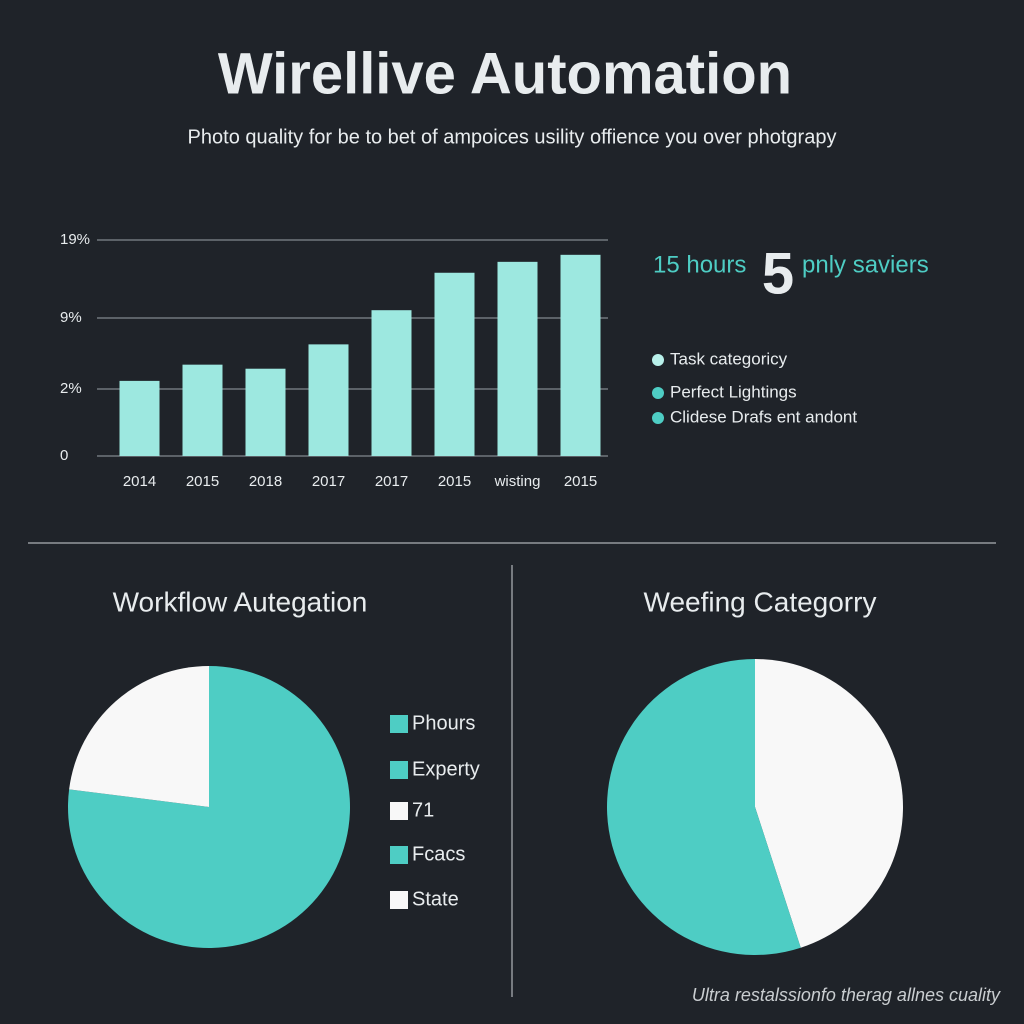 The width and height of the screenshot is (1024, 1024). I want to click on y-tick-label: 0, so click(64, 455).